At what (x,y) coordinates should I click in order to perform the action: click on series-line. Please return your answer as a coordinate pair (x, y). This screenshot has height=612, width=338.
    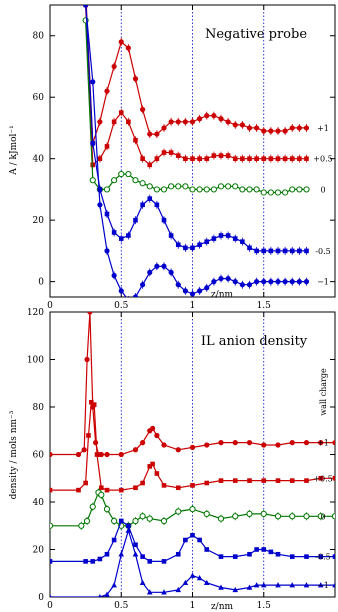
    Looking at the image, I should click on (196, 74).